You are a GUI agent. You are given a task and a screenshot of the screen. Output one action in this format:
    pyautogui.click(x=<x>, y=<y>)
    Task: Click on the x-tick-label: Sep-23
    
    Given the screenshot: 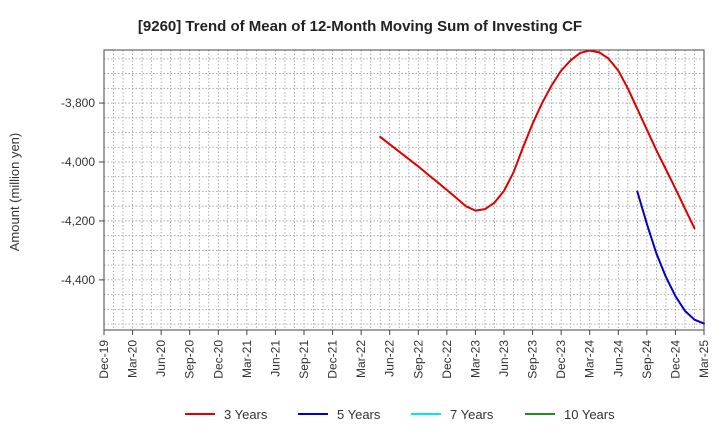 What is the action you would take?
    pyautogui.click(x=533, y=359)
    